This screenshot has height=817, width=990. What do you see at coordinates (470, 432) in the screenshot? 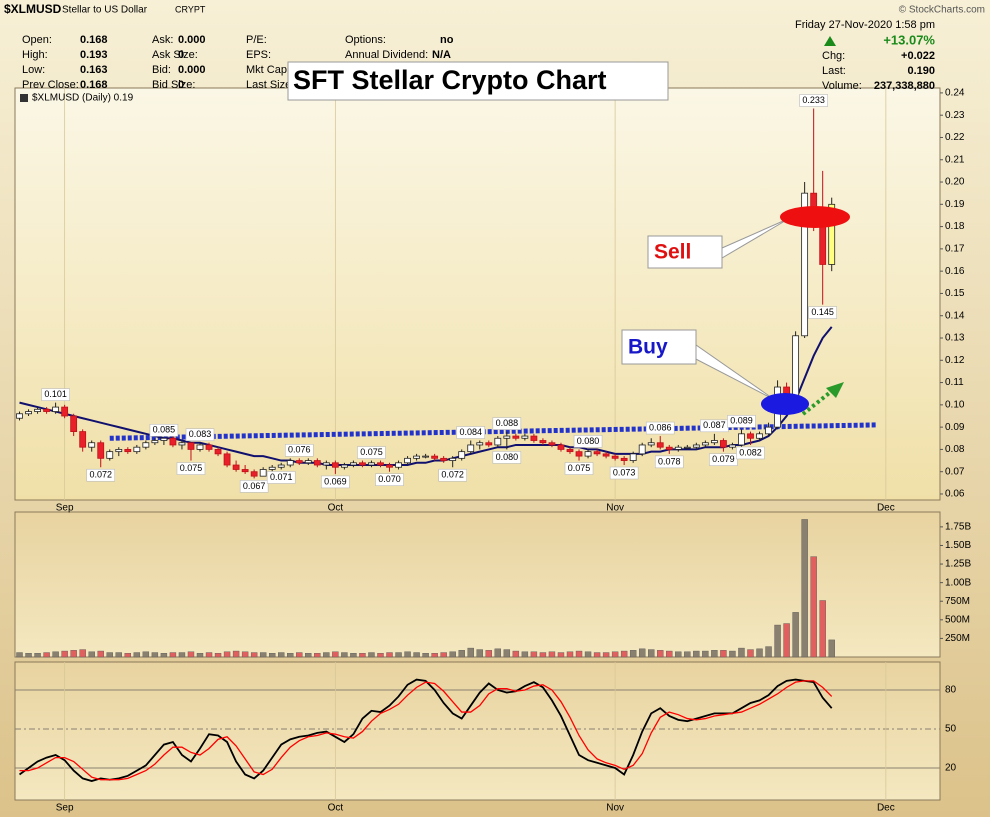
I see `price-label: 0.084` at bounding box center [470, 432].